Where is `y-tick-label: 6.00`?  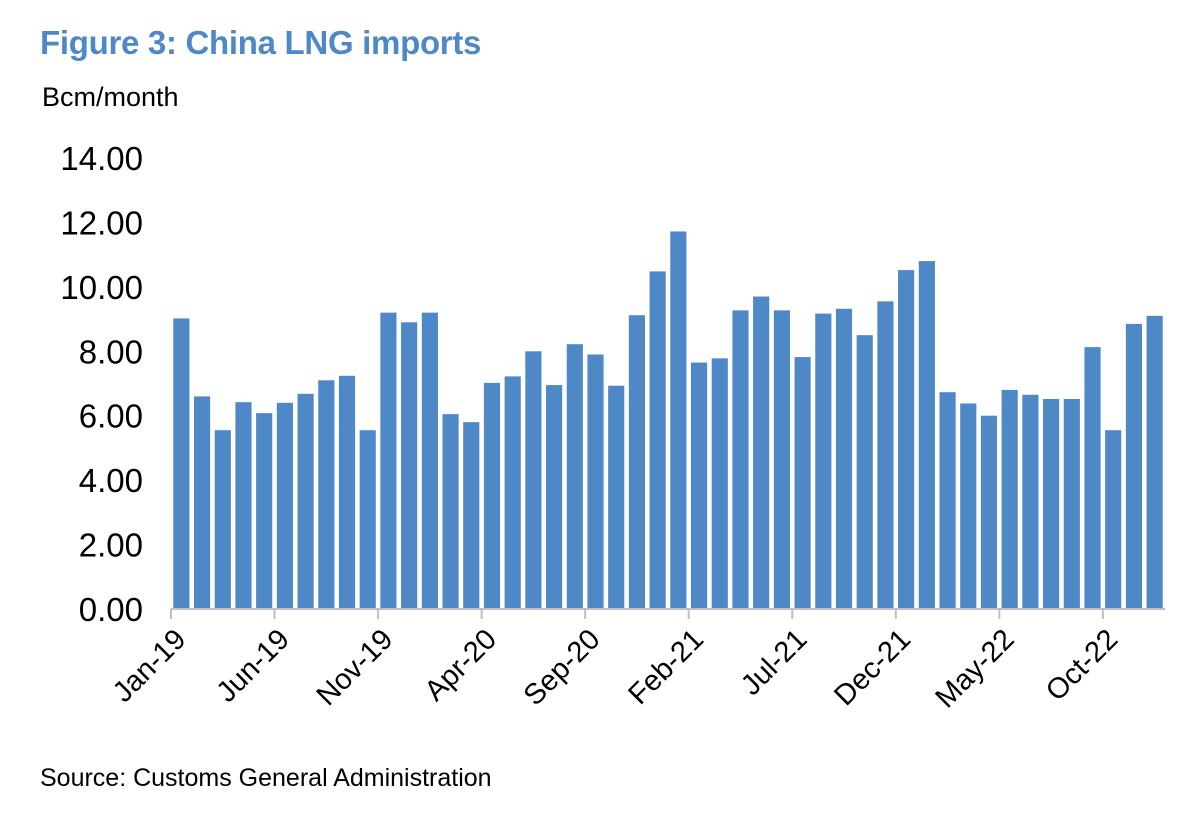 y-tick-label: 6.00 is located at coordinates (111, 416).